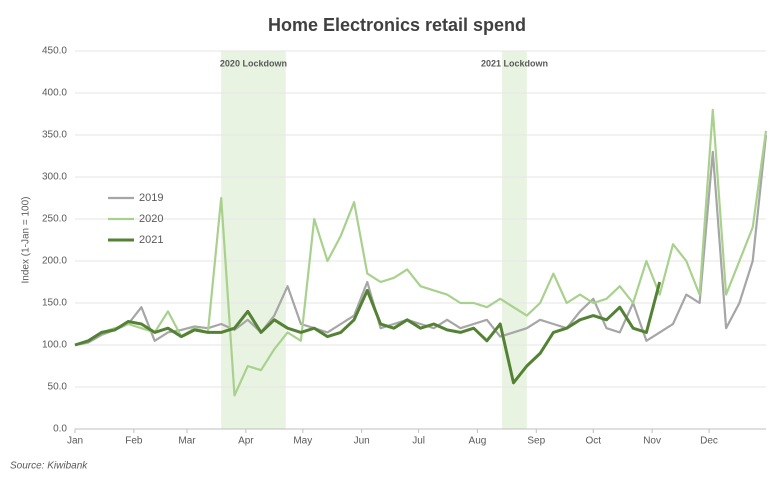 The image size is (779, 488). I want to click on y-tick-label: 250.0, so click(54, 219).